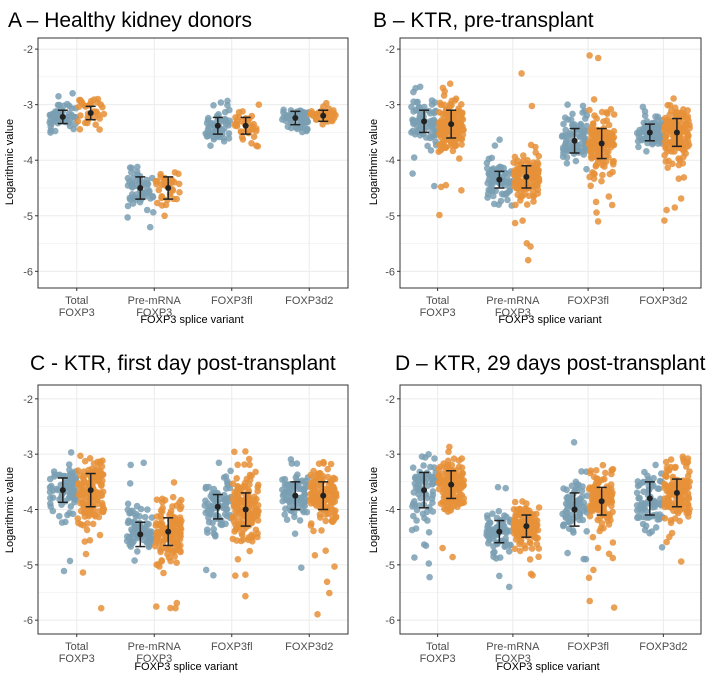  What do you see at coordinates (28, 272) in the screenshot?
I see `panel-a-ytick-label: -6` at bounding box center [28, 272].